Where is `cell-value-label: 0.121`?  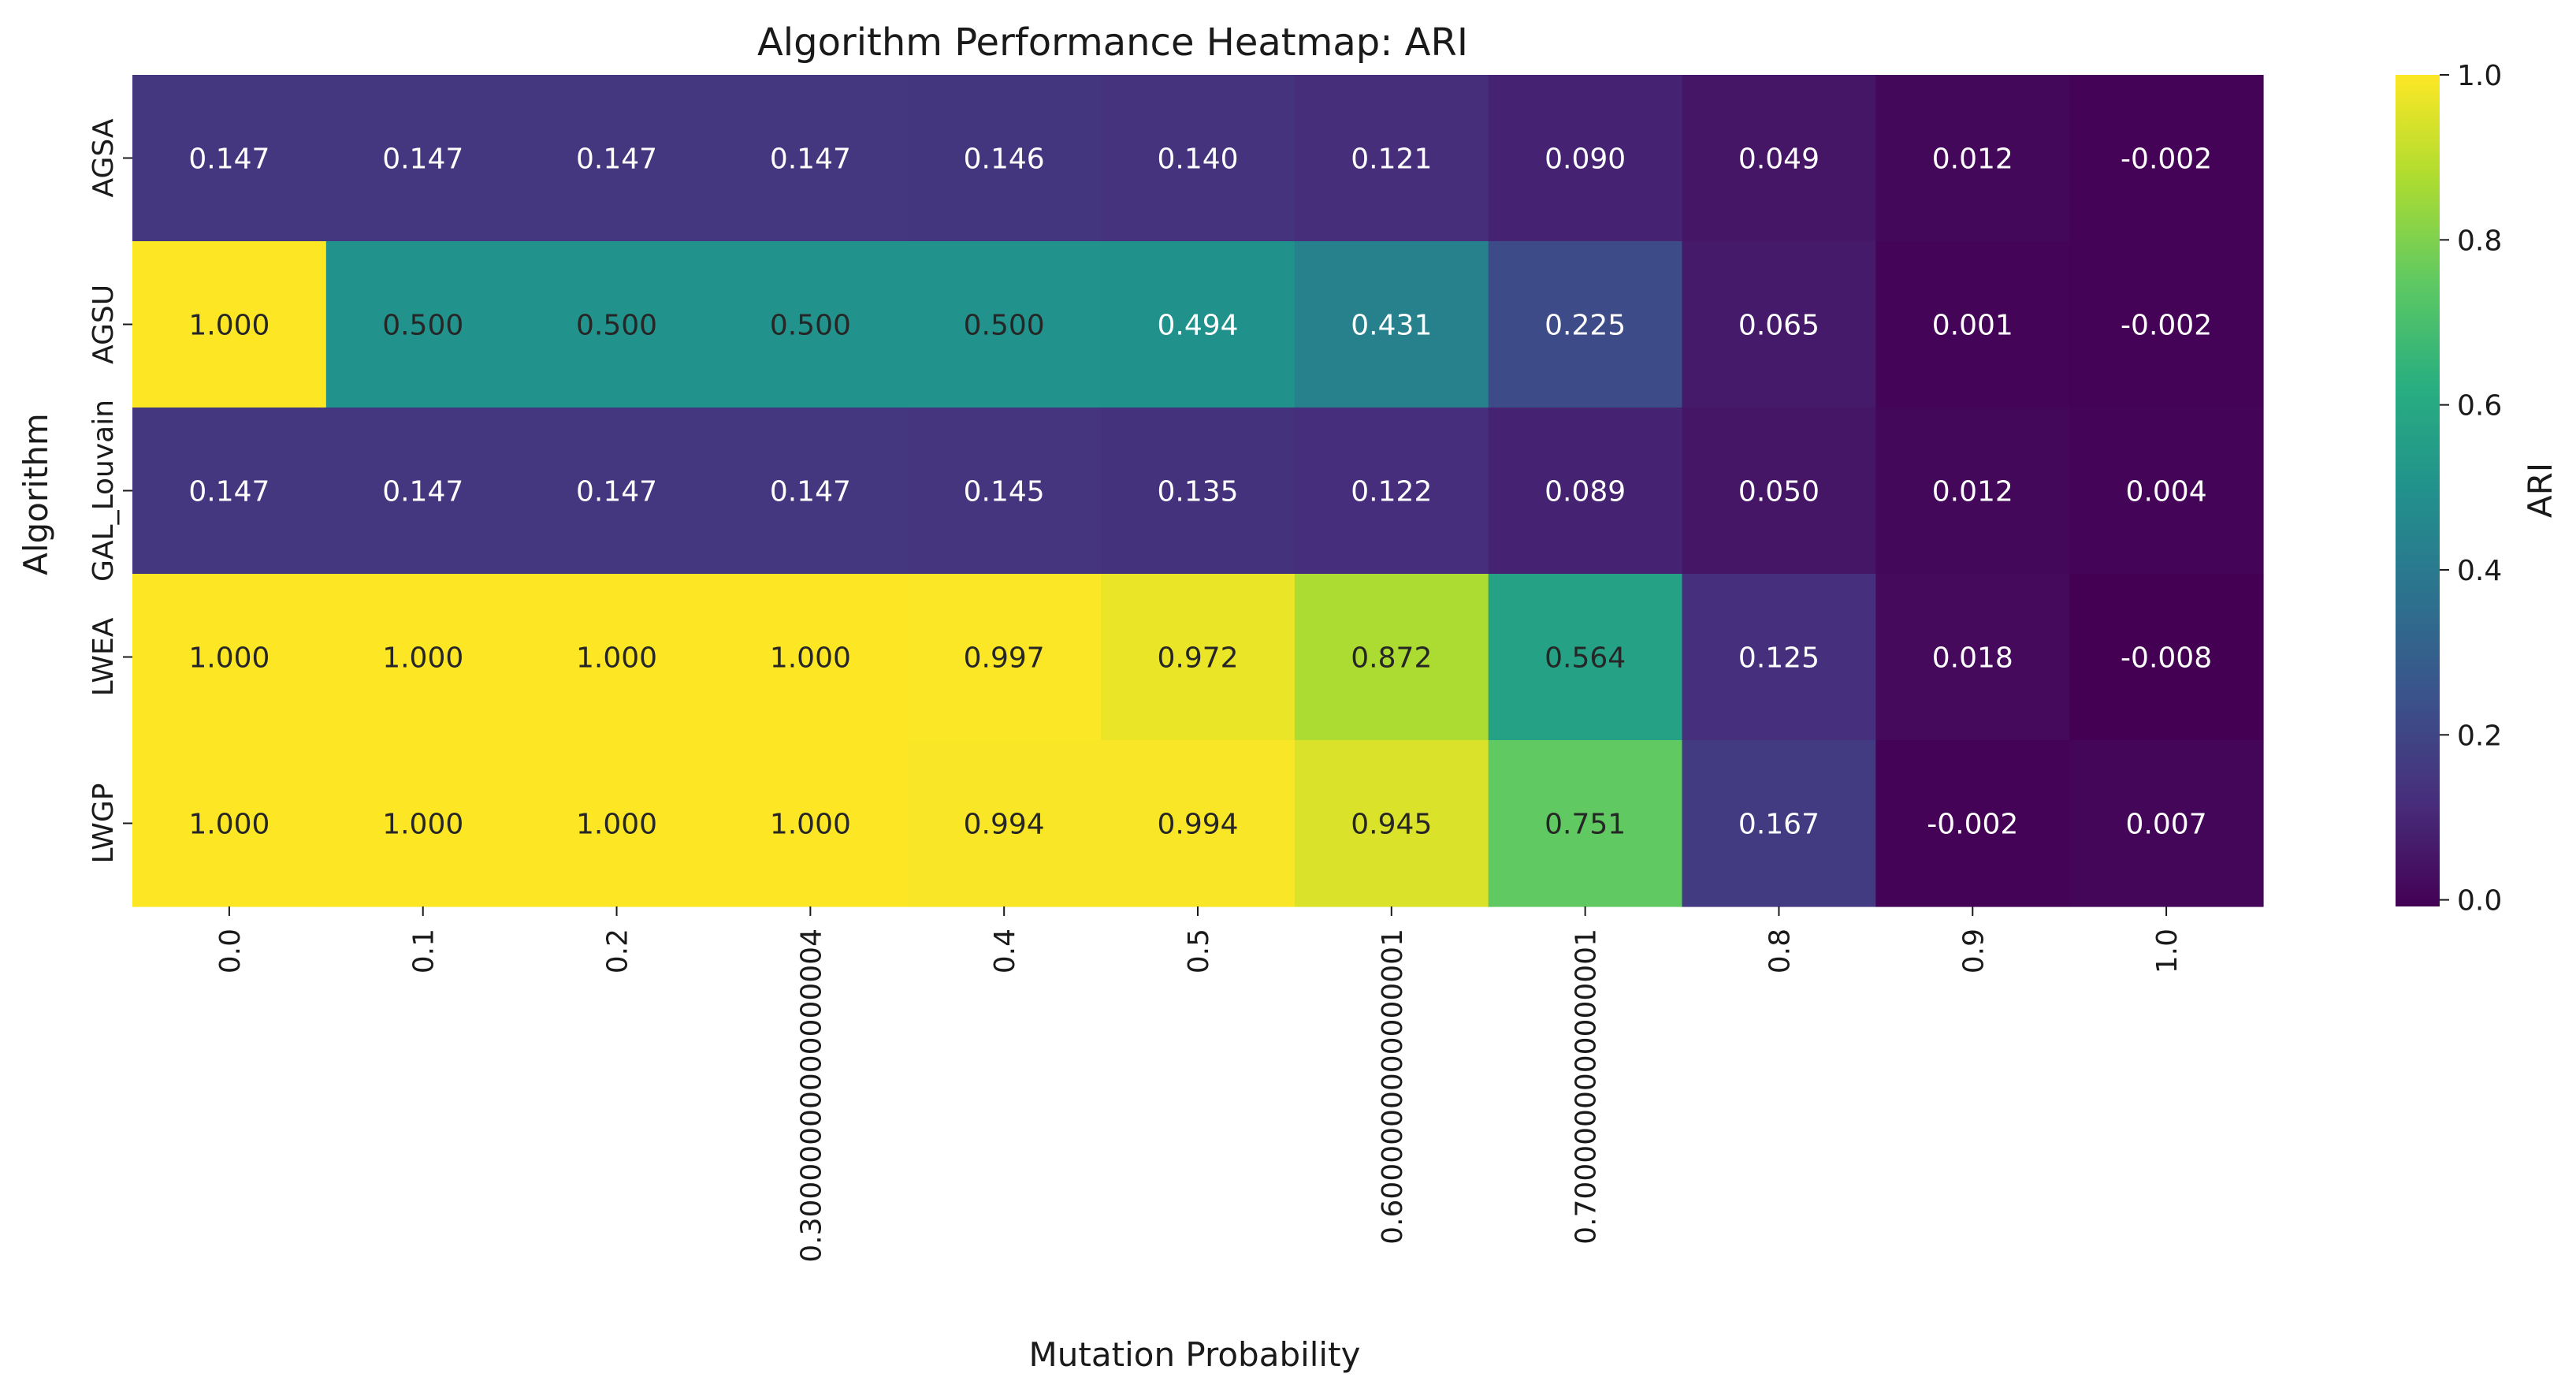
cell-value-label: 0.121 is located at coordinates (1391, 159).